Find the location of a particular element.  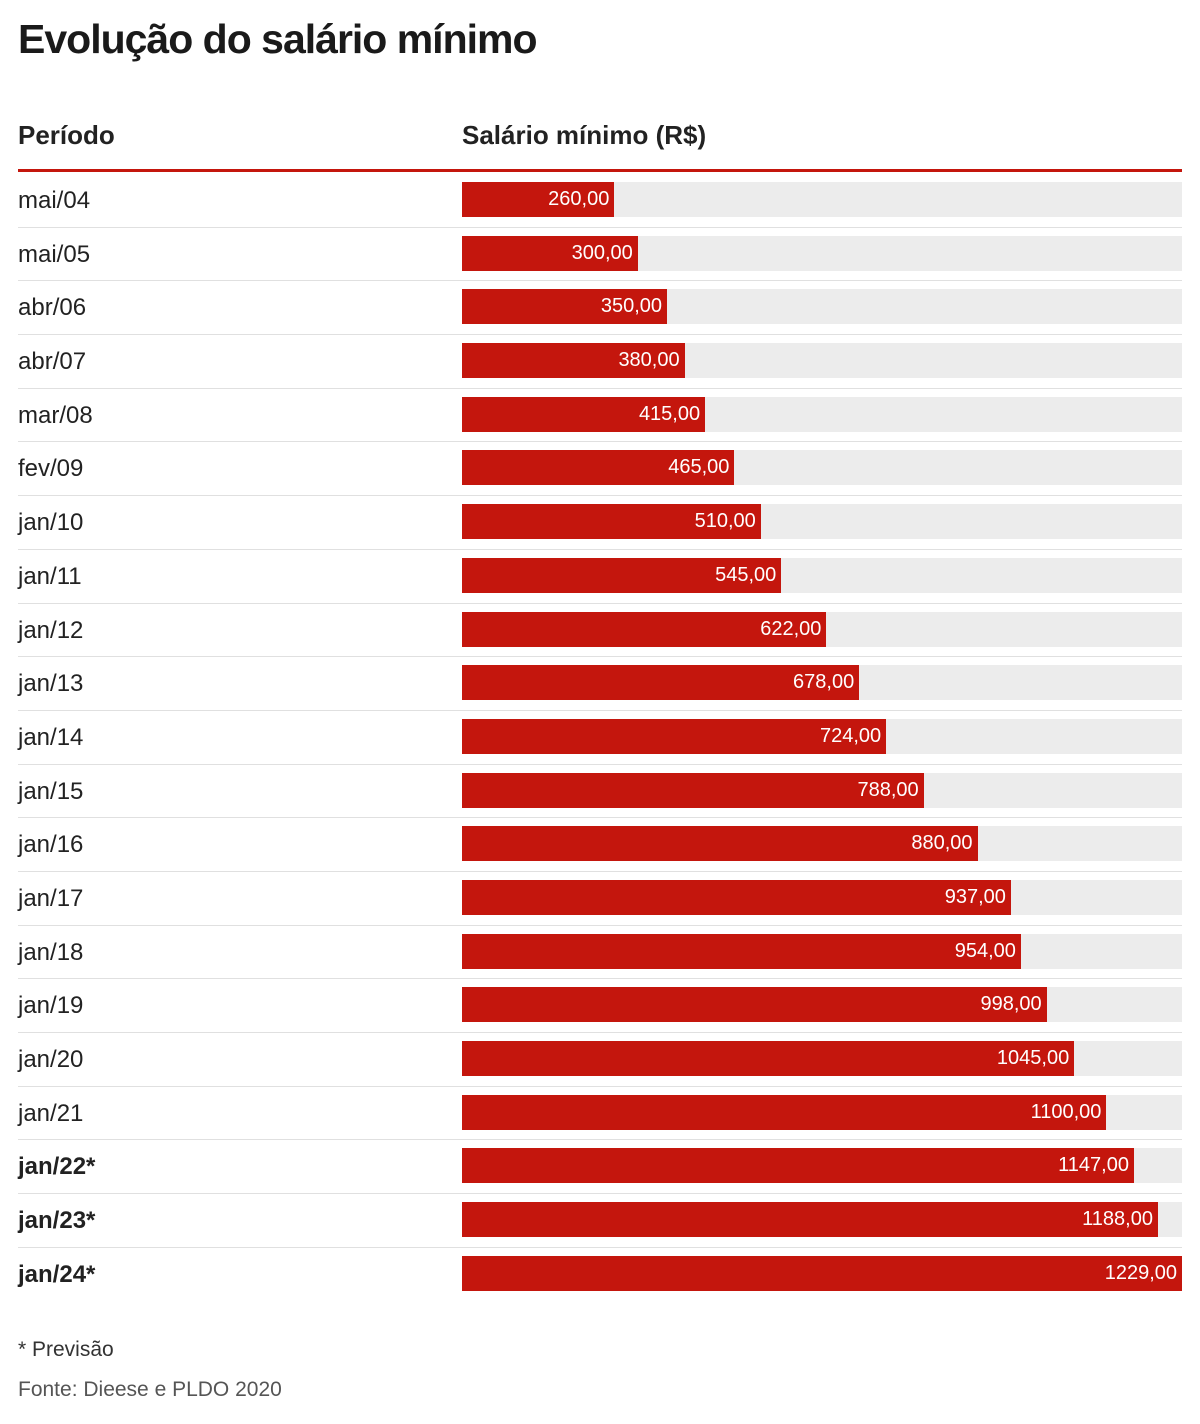

bar-value-label: 1147,00 is located at coordinates (1093, 1165).